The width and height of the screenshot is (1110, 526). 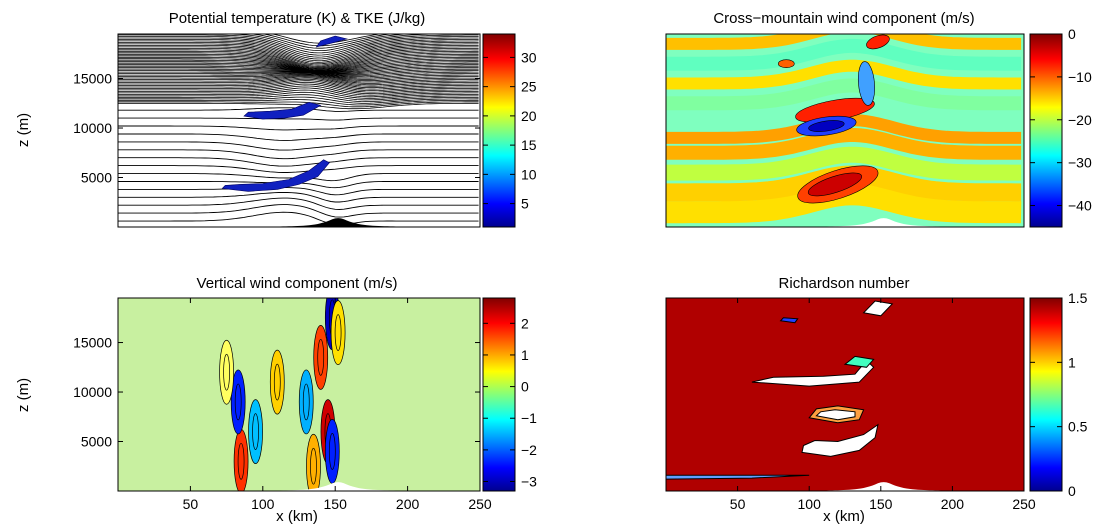 I want to click on colorbar-tick-label: 2, so click(x=525, y=323).